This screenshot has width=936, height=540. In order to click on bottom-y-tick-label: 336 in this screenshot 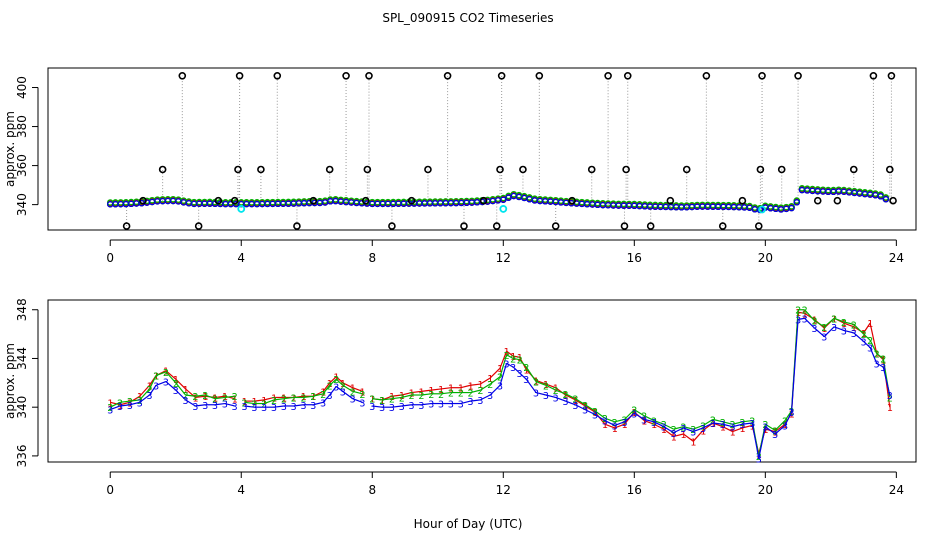, I will do `click(22, 455)`.